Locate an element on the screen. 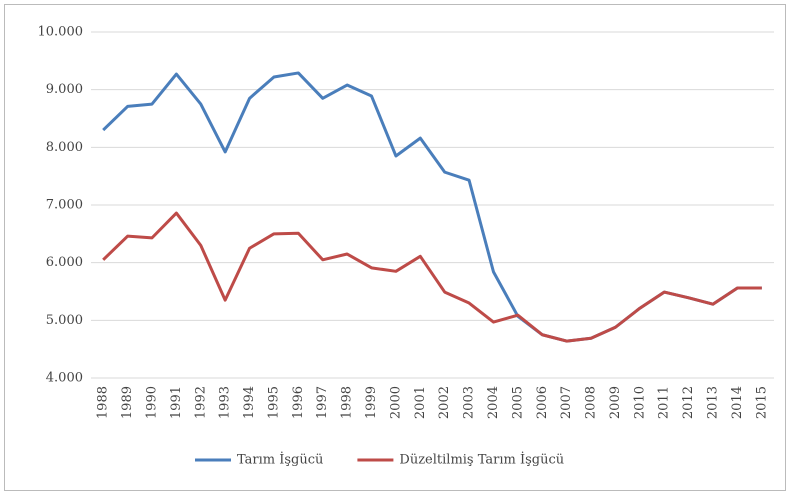 The image size is (791, 500). x-tick-label: 1988 is located at coordinates (103, 402).